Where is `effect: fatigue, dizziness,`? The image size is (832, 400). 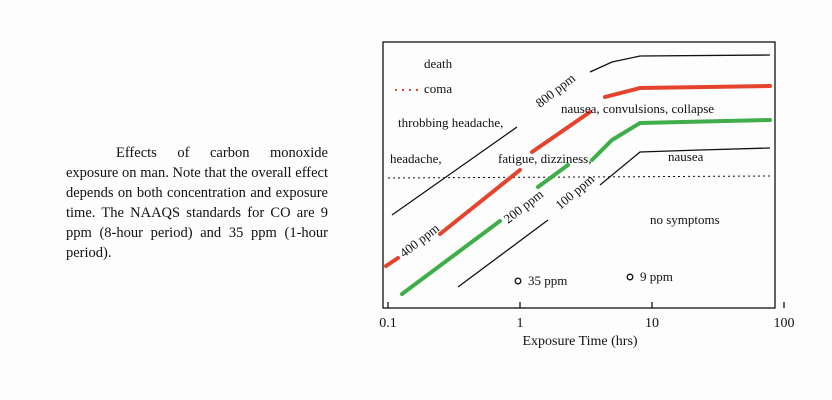 effect: fatigue, dizziness, is located at coordinates (545, 158).